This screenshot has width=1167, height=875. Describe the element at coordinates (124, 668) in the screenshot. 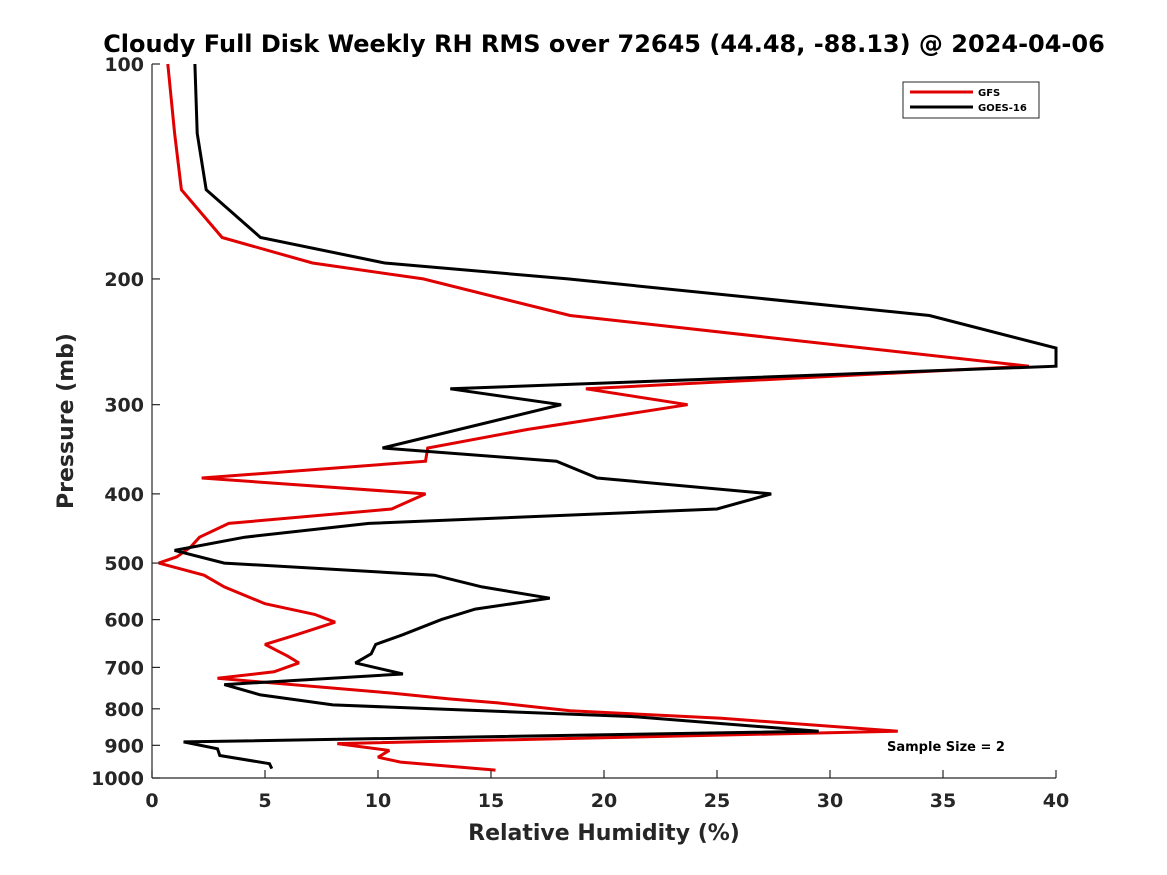

I see `y-tick-label: 700` at that location.